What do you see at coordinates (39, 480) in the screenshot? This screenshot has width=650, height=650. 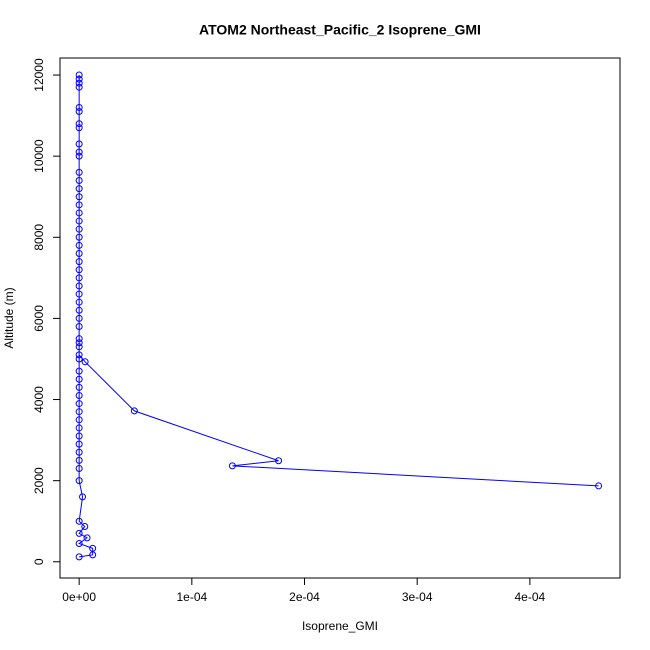 I see `y-tick-label: 2000` at bounding box center [39, 480].